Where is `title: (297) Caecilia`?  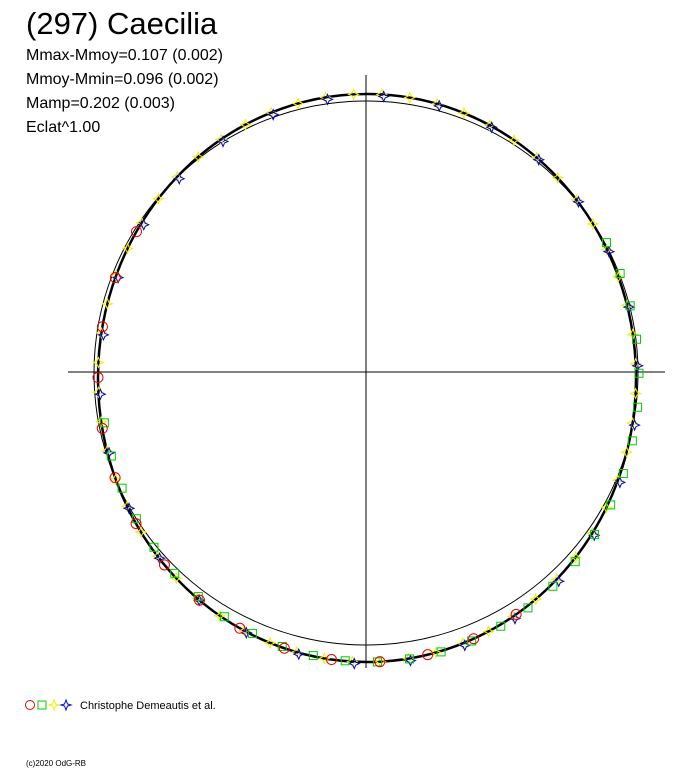
title: (297) Caecilia is located at coordinates (122, 23).